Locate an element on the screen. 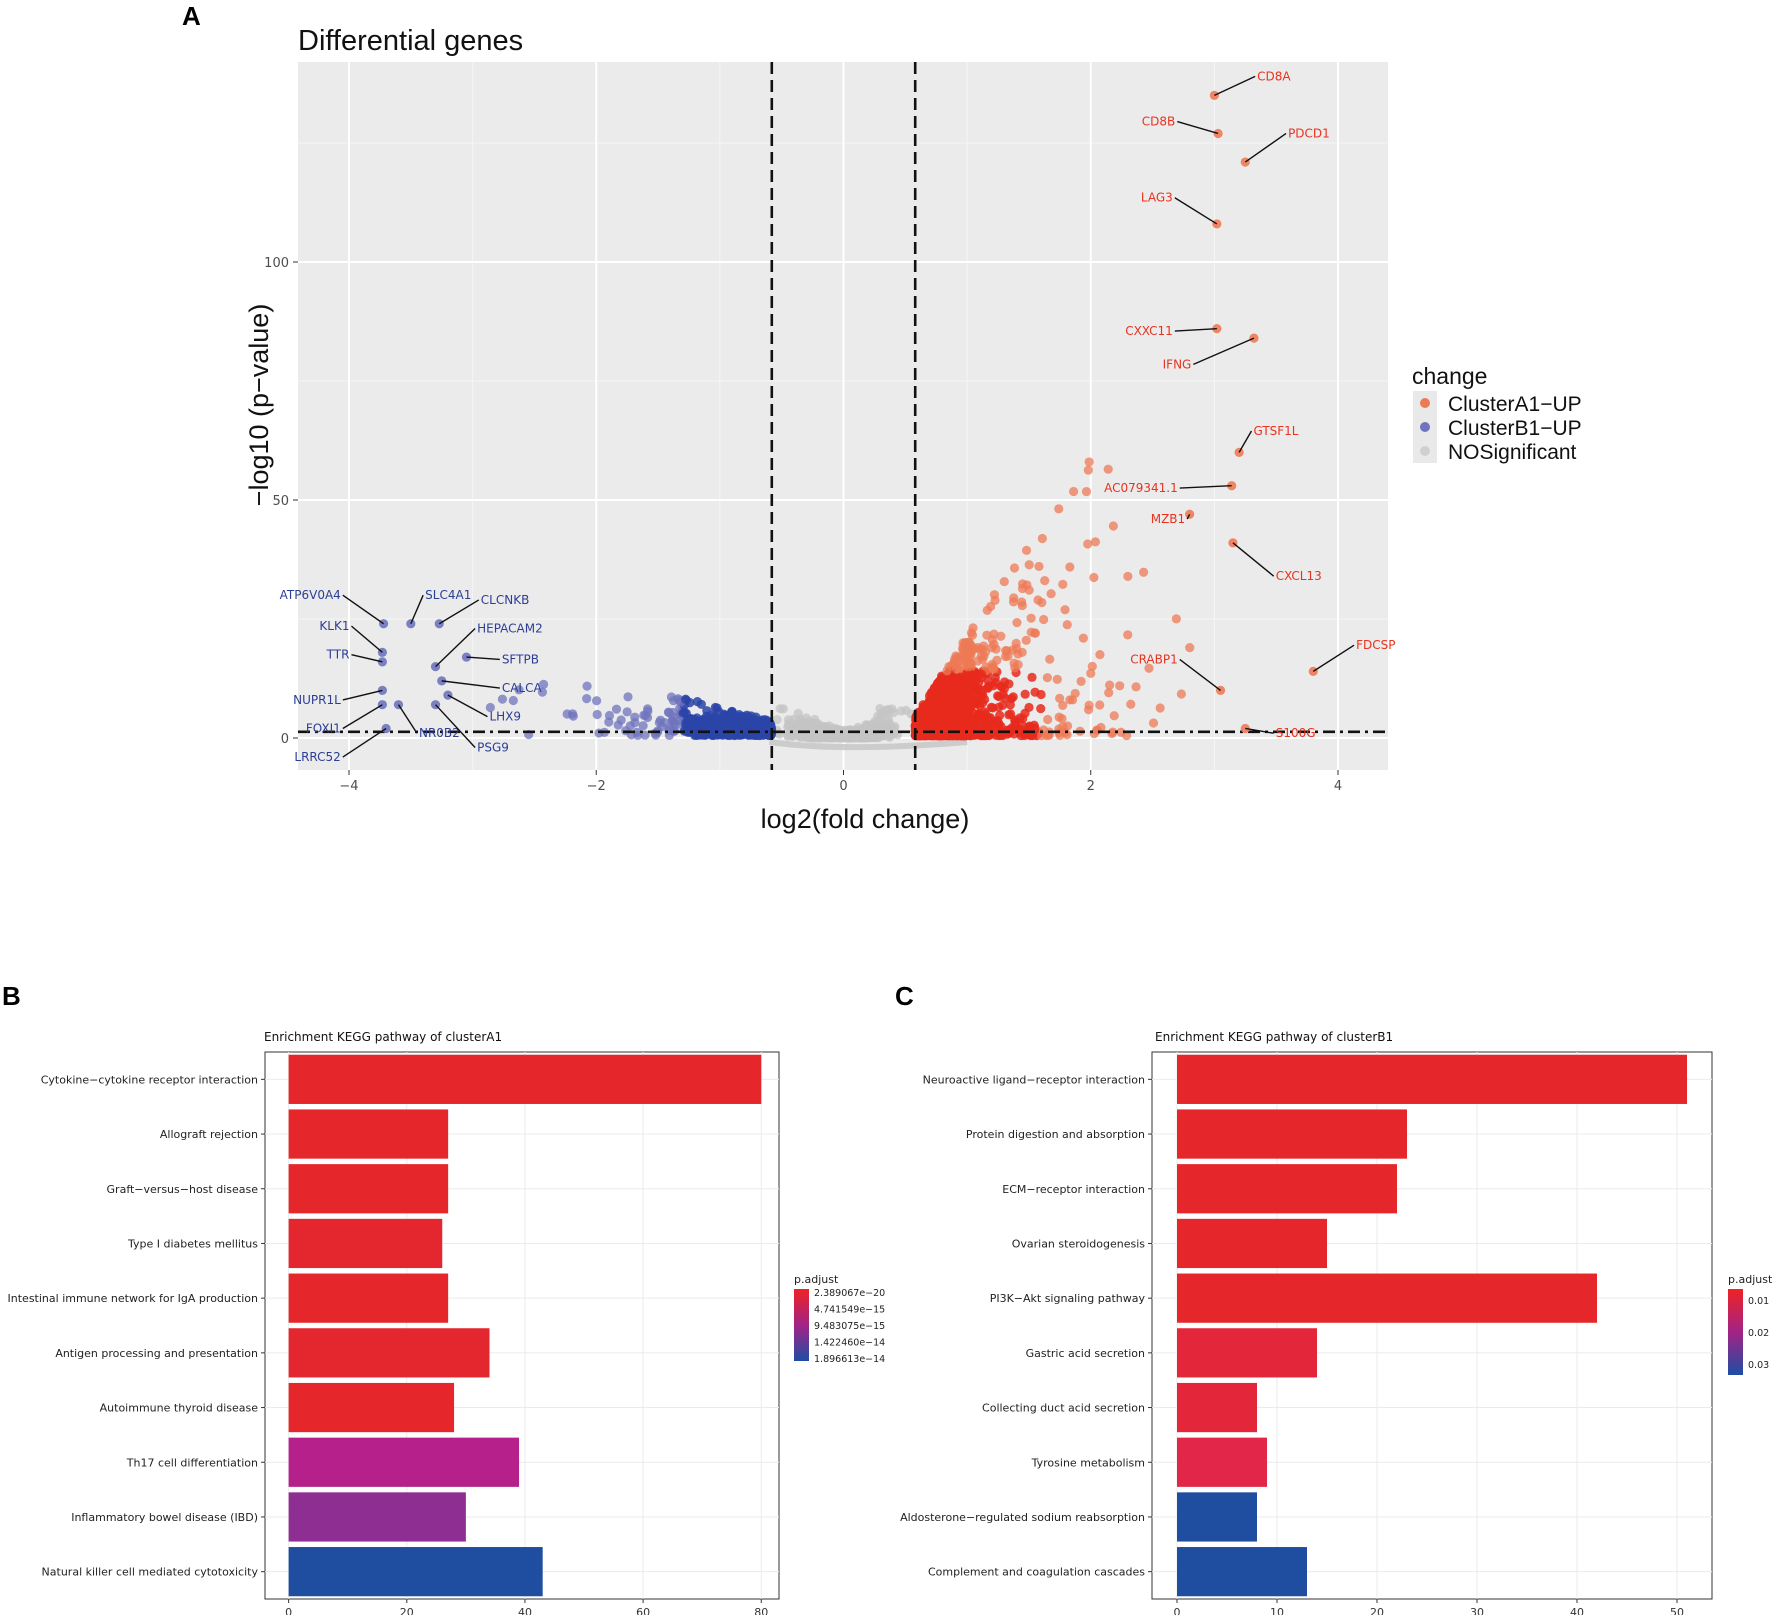 This screenshot has height=1615, width=1772. category-label: ECM−receptor interaction is located at coordinates (1073, 1189).